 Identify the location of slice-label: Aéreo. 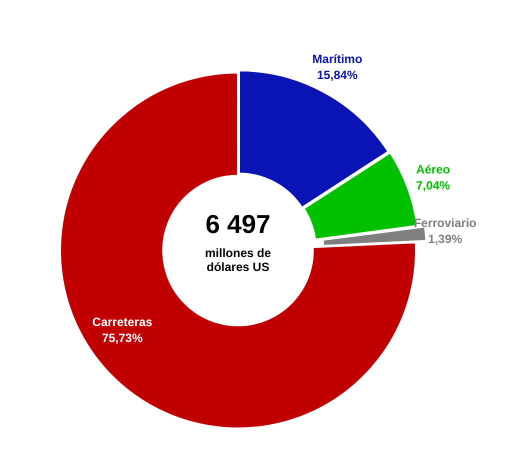
(433, 169).